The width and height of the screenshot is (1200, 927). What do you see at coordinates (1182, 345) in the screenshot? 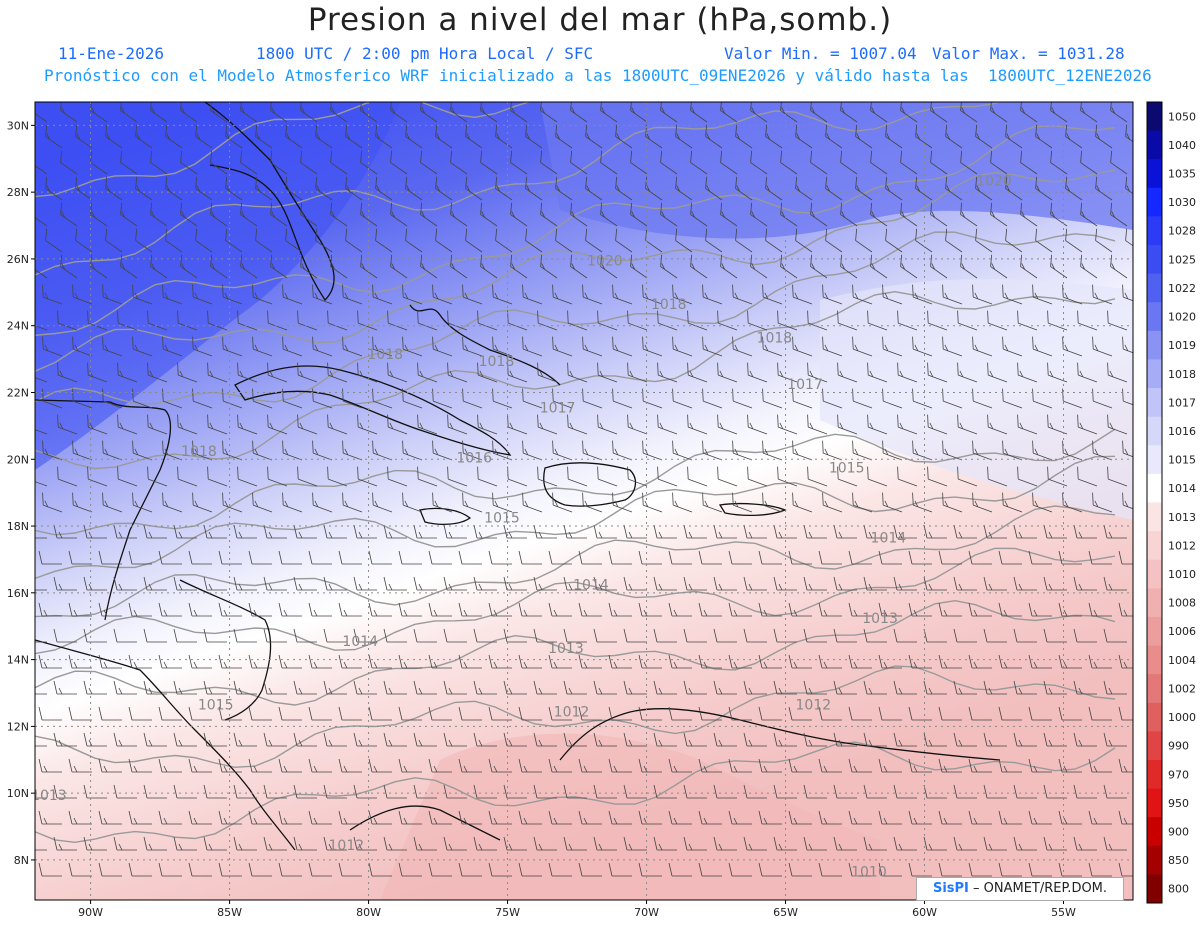
I see `colorbar-label: 1019` at bounding box center [1182, 345].